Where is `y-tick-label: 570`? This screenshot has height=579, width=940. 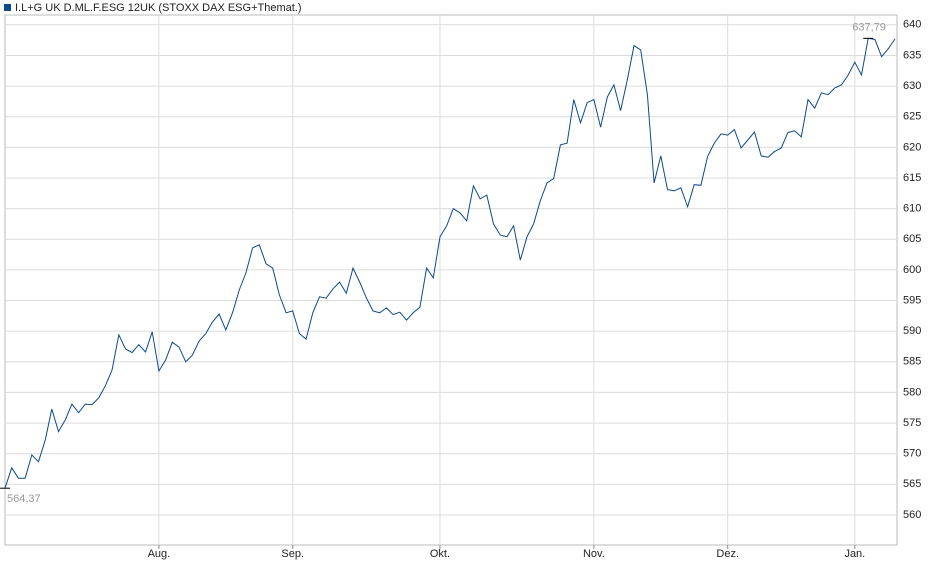
y-tick-label: 570 is located at coordinates (912, 454).